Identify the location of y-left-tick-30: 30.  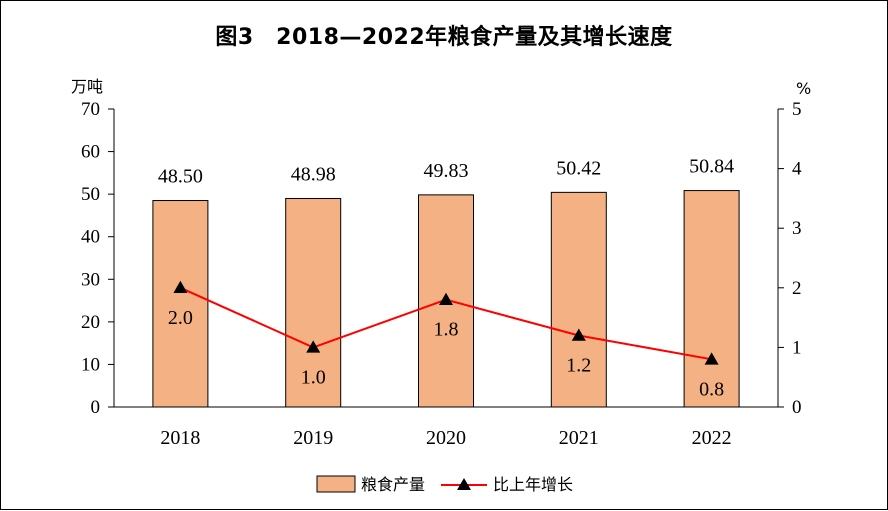
(90, 279).